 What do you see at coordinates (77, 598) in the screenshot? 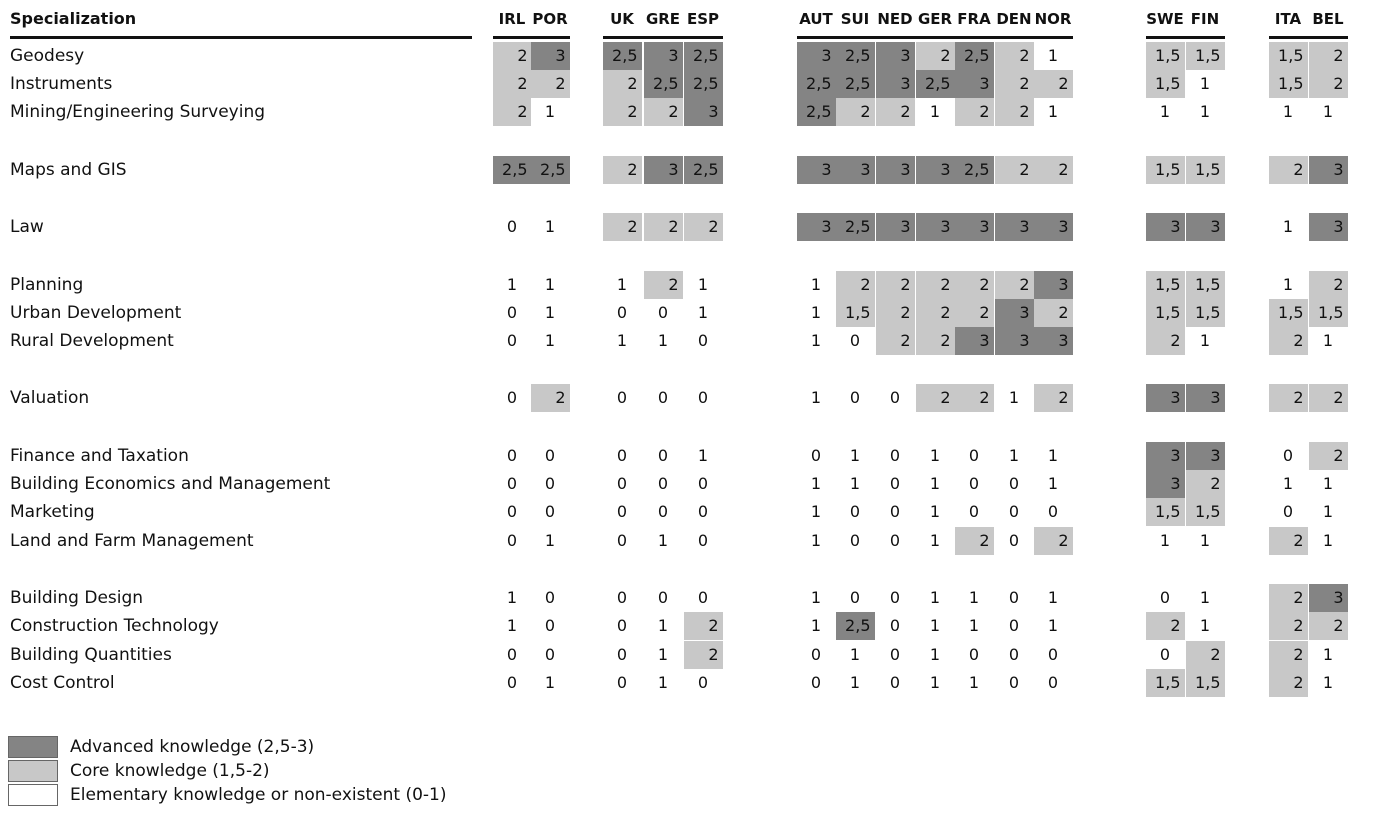
I see `row-label: Building Design` at bounding box center [77, 598].